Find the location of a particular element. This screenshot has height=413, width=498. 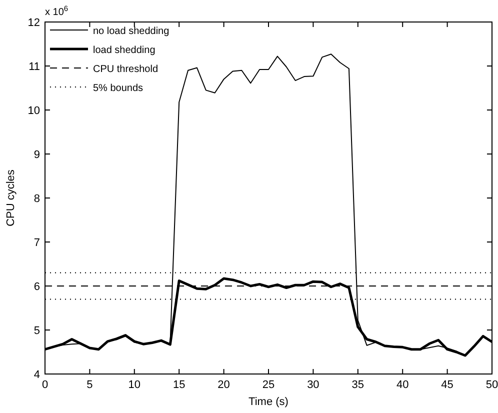

legend-label: 5% bounds is located at coordinates (118, 88).